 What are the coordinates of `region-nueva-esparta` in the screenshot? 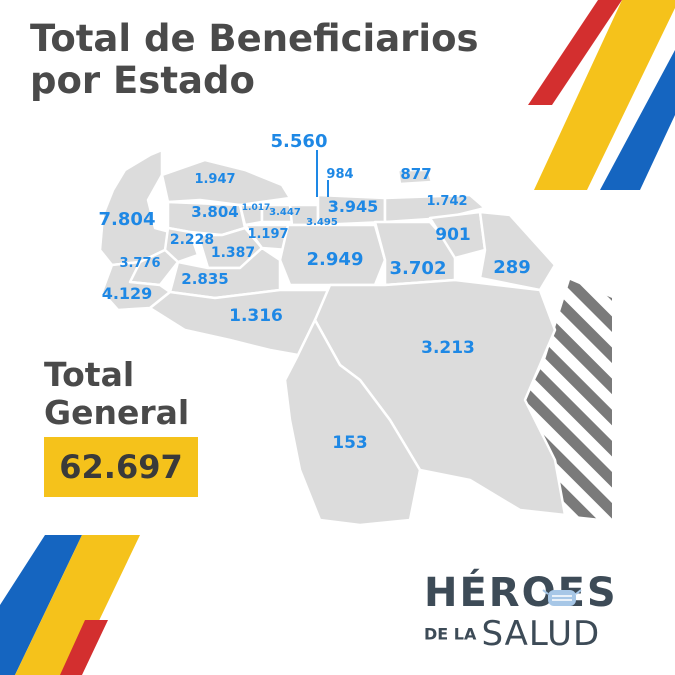 It's located at (415, 177).